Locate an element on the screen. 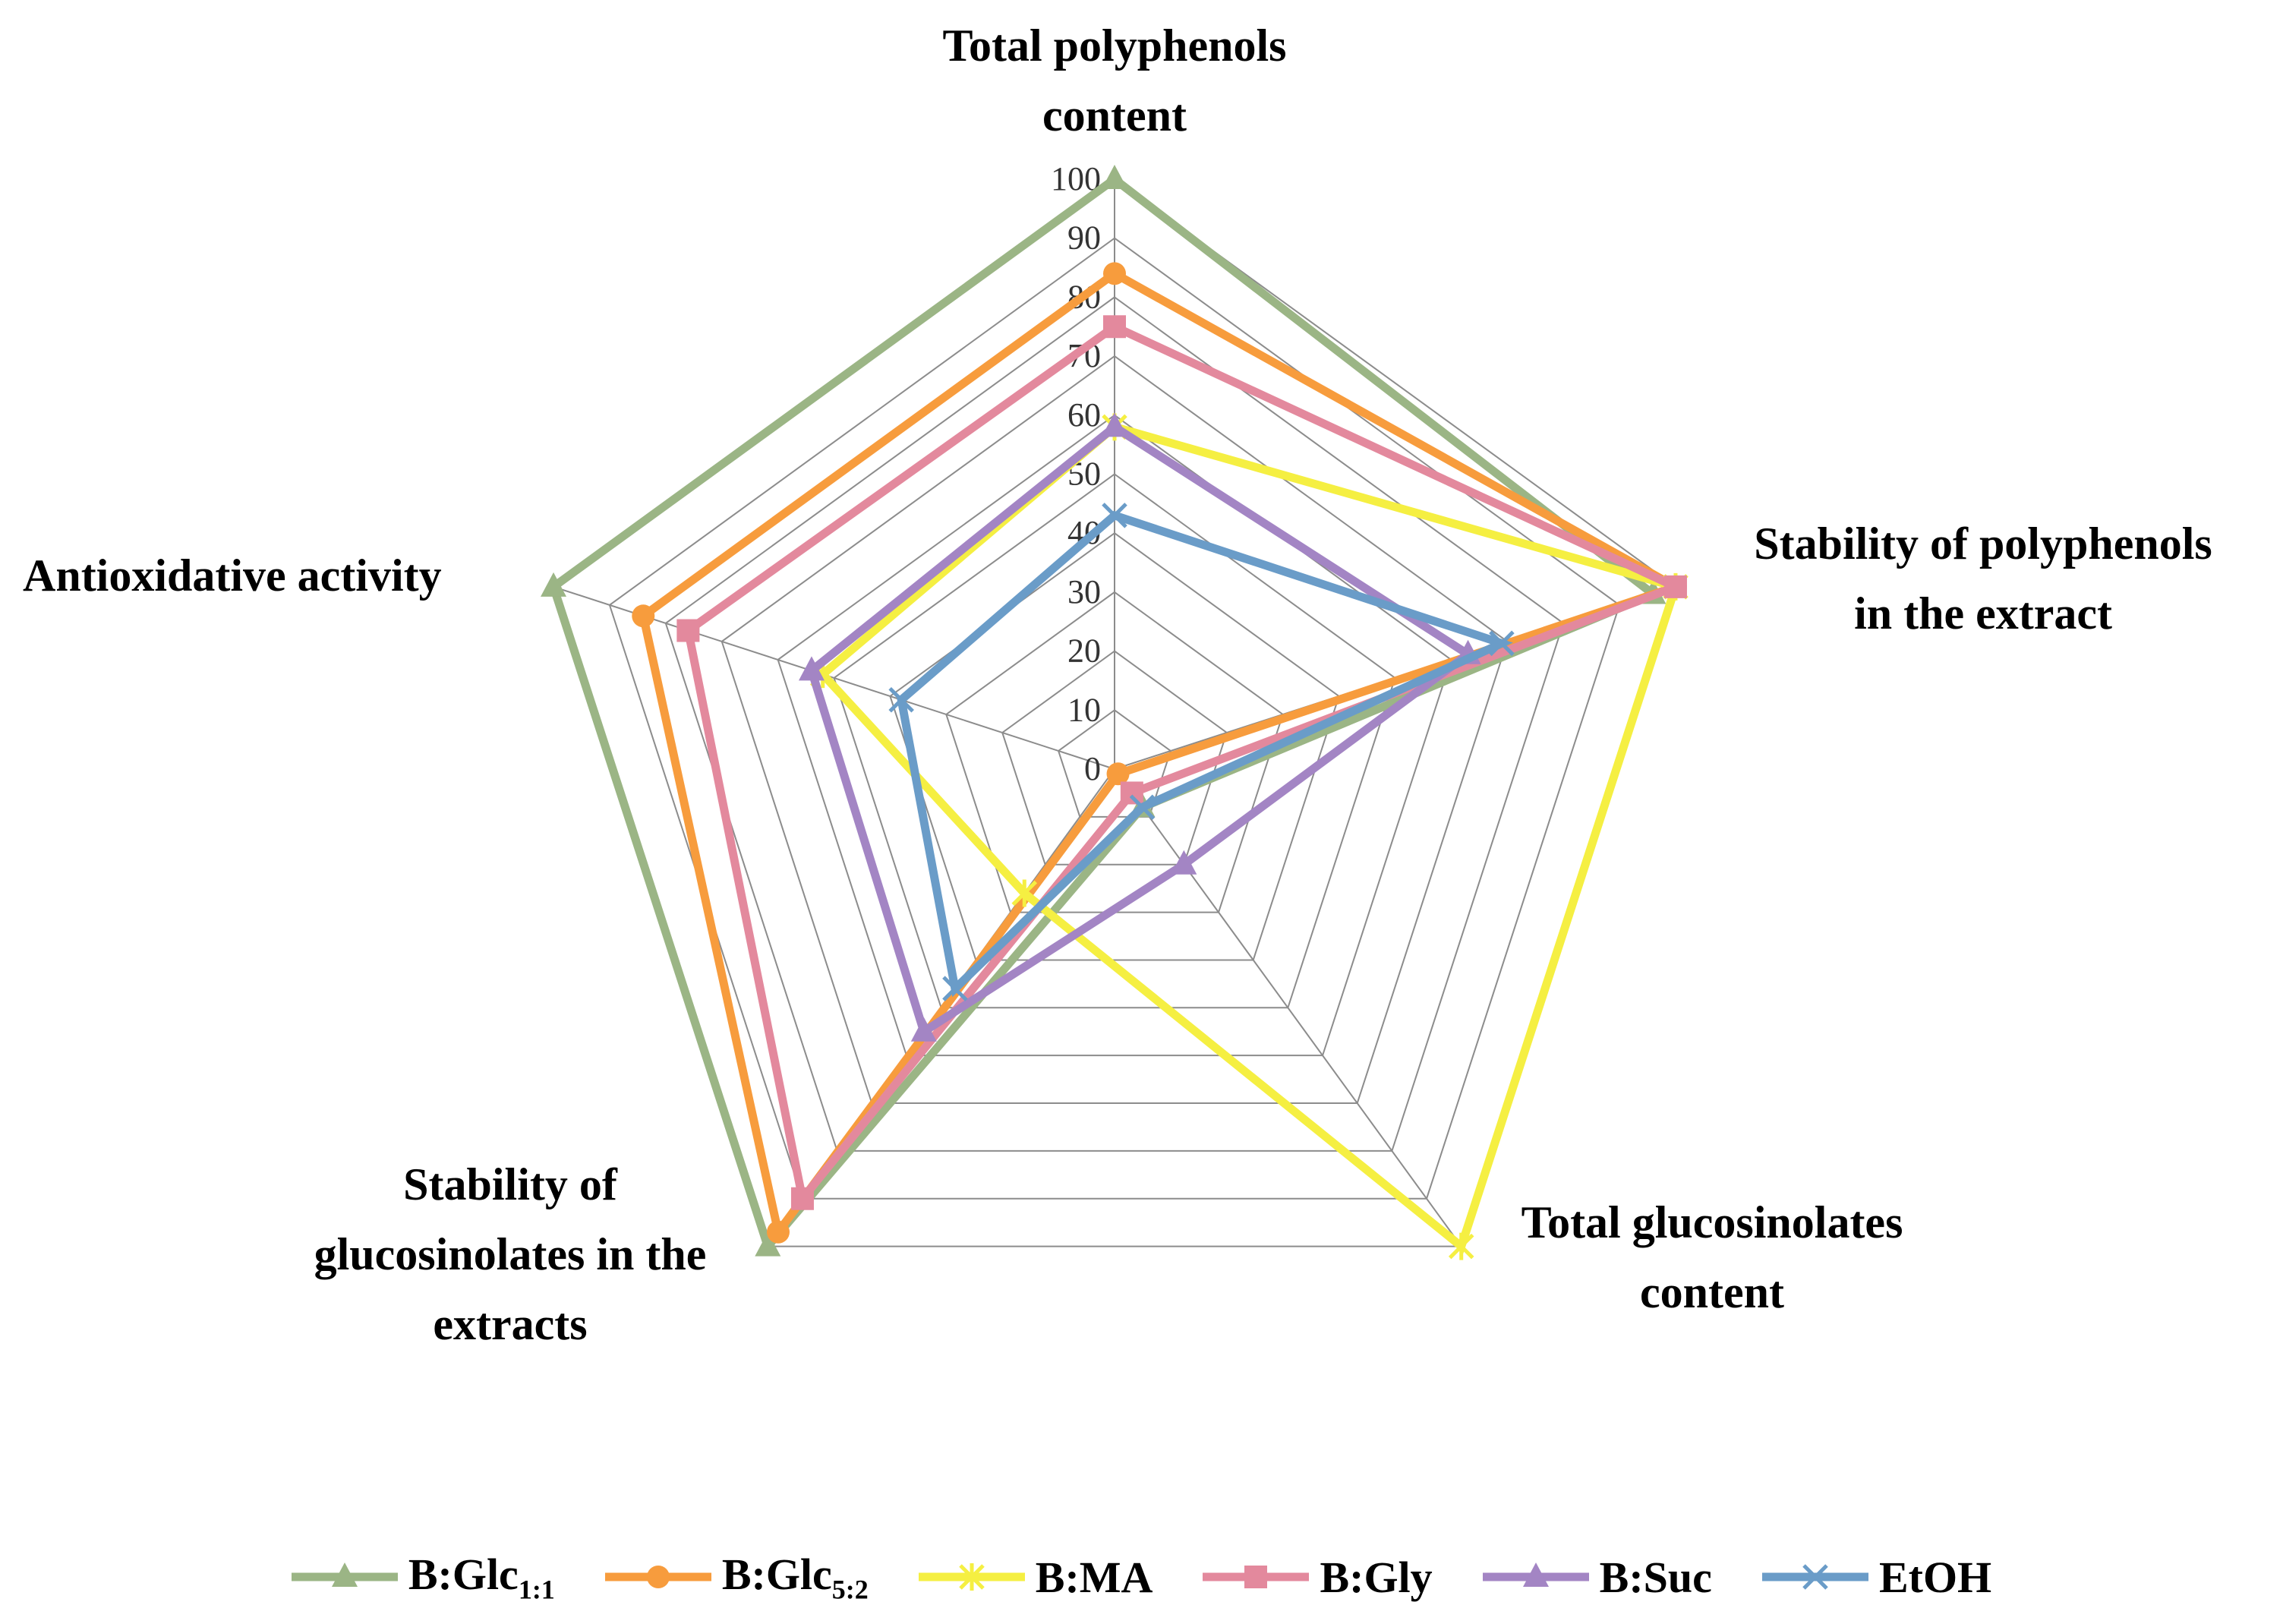 The height and width of the screenshot is (1624, 2283). axis-spoke is located at coordinates (1288, 1008).